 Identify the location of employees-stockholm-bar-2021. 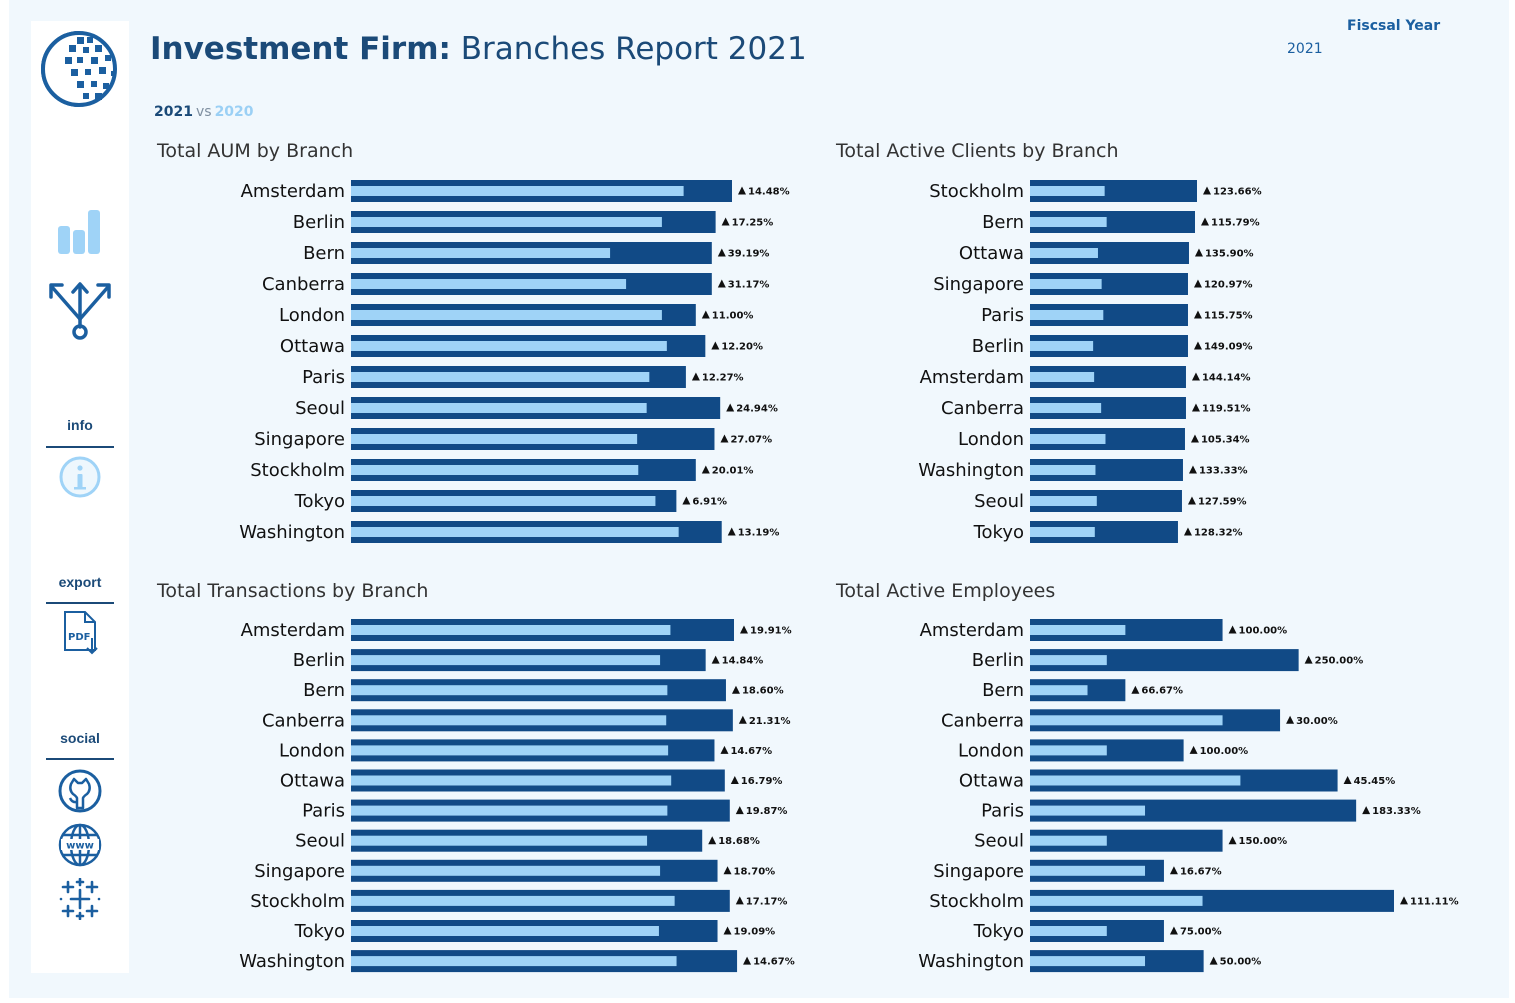
(1212, 900).